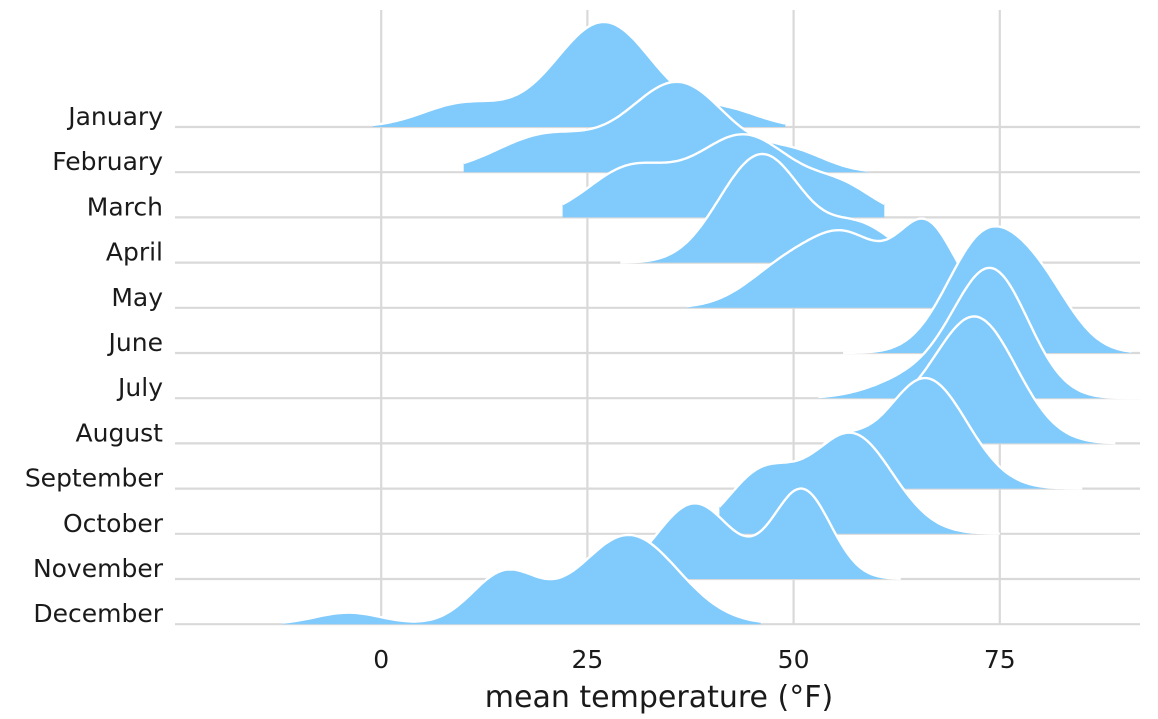  Describe the element at coordinates (94, 478) in the screenshot. I see `month-label-september: September` at that location.